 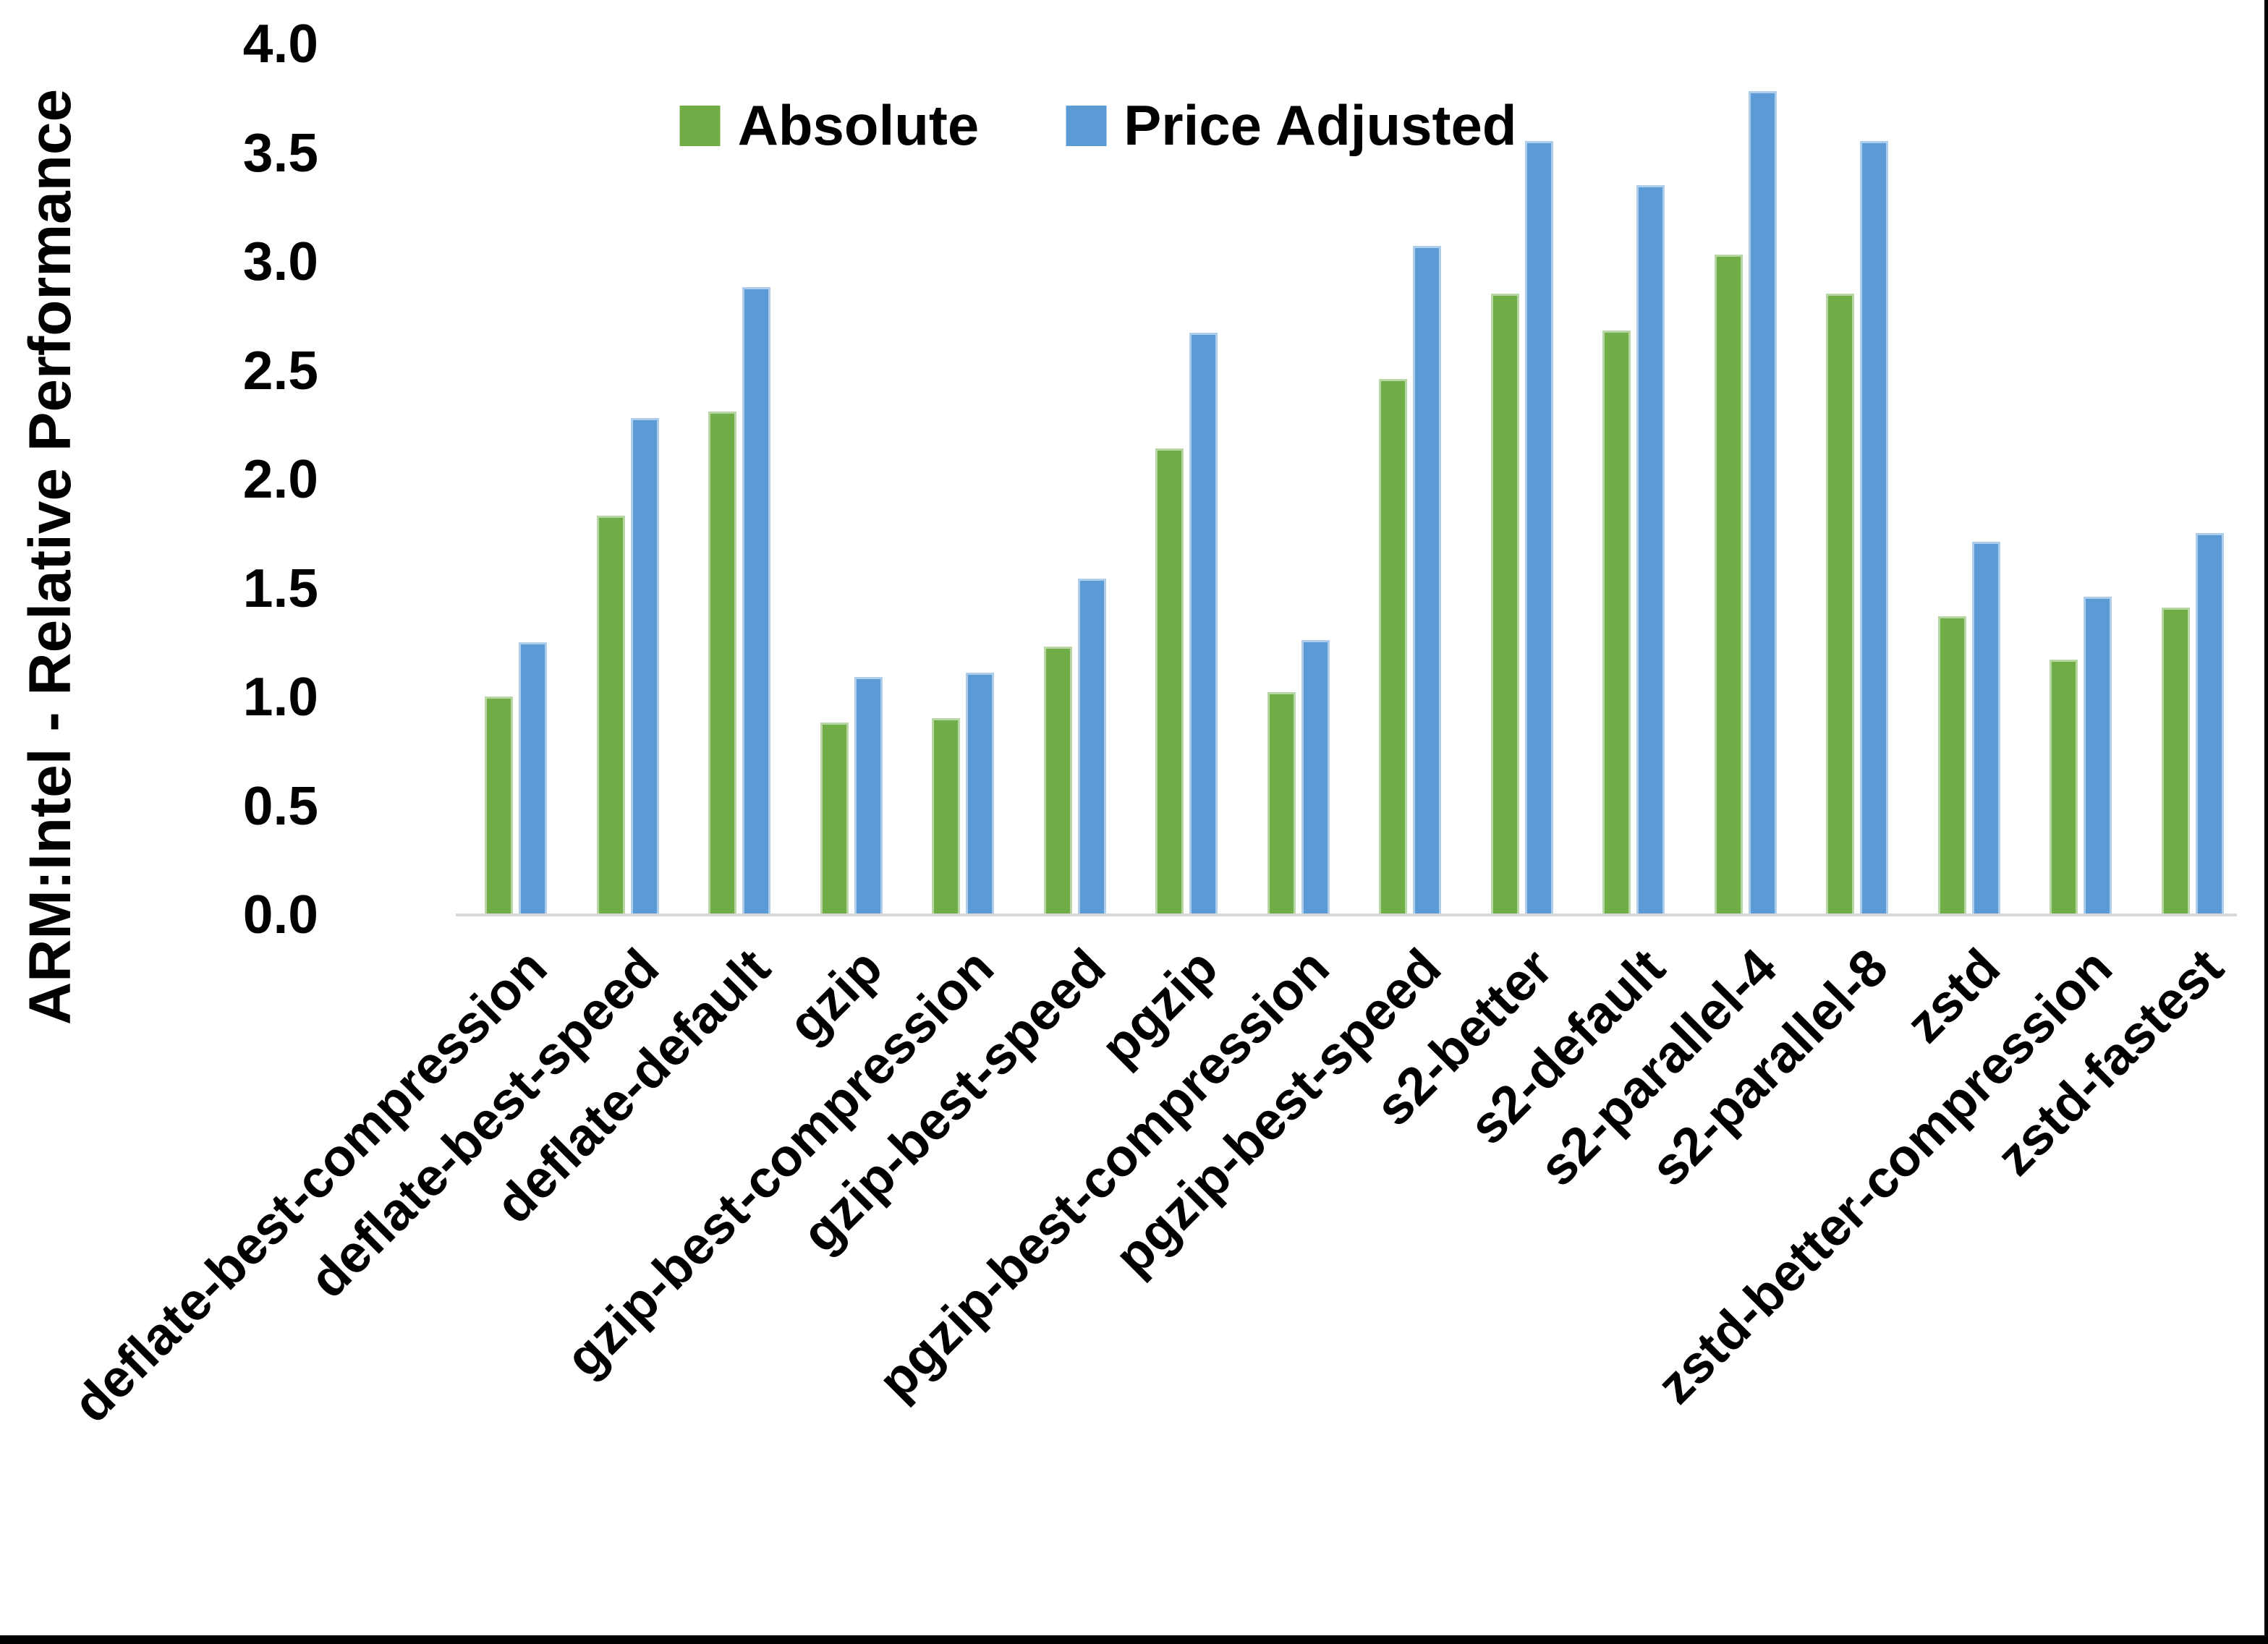 What do you see at coordinates (1315, 776) in the screenshot?
I see `bar-price-adjusted-pgzip-best-compression` at bounding box center [1315, 776].